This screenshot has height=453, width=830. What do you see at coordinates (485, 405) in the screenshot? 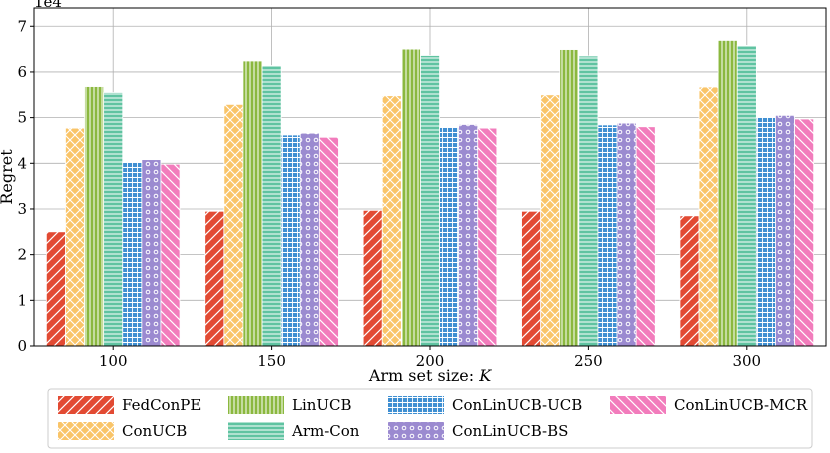
I see `legend-item-conlinucb-ucb: ConLinUCB-UCB` at bounding box center [485, 405].